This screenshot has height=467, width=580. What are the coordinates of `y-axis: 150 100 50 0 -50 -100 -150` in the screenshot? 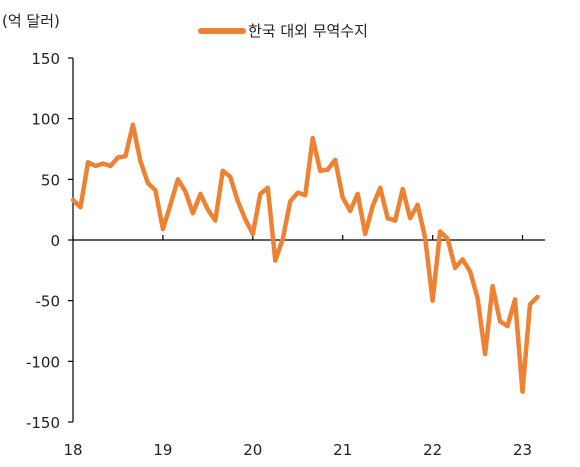 It's located at (50, 241).